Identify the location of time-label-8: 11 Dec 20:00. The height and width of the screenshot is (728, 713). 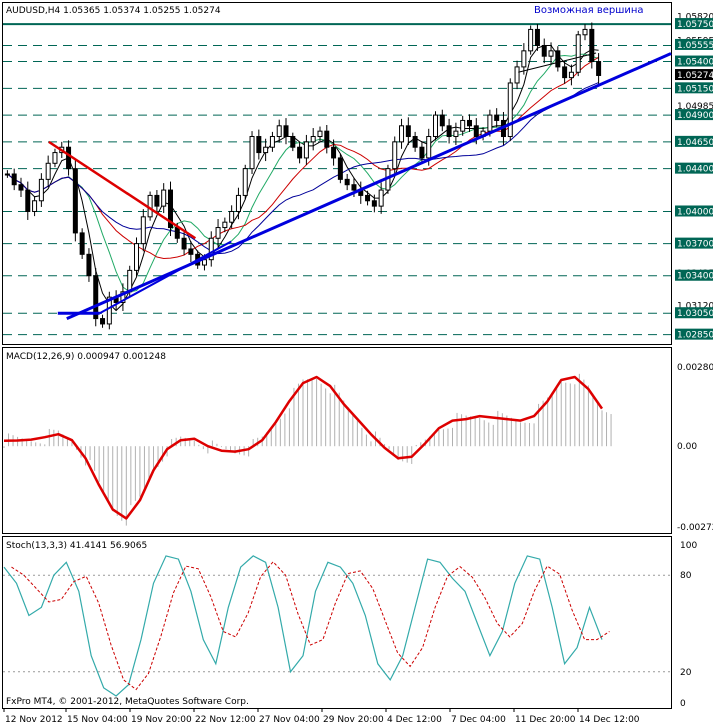
(545, 720).